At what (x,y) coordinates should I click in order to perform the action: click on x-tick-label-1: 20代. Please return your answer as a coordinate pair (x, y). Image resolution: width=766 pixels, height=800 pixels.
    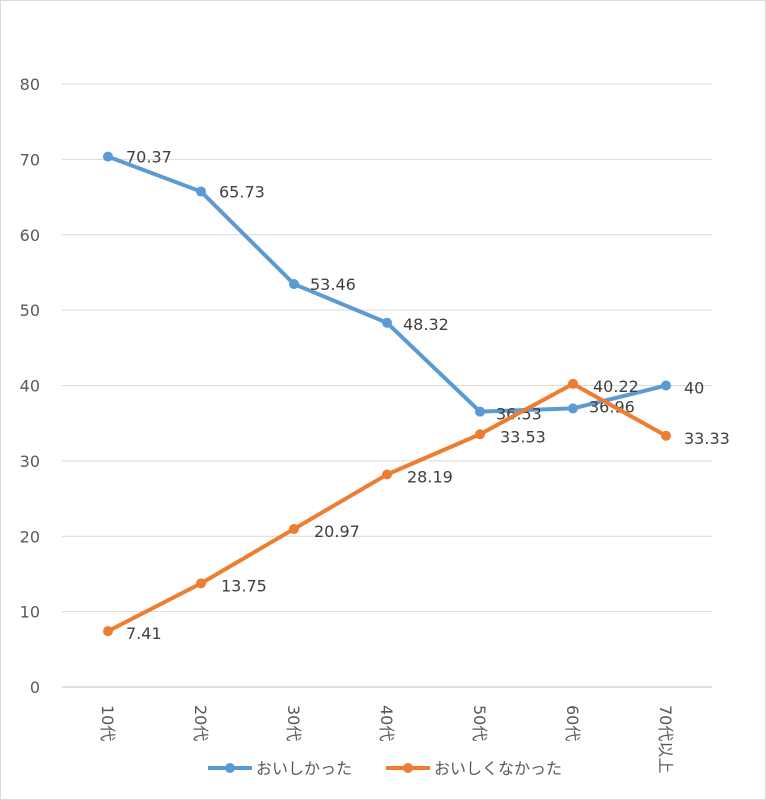
    Looking at the image, I should click on (200, 723).